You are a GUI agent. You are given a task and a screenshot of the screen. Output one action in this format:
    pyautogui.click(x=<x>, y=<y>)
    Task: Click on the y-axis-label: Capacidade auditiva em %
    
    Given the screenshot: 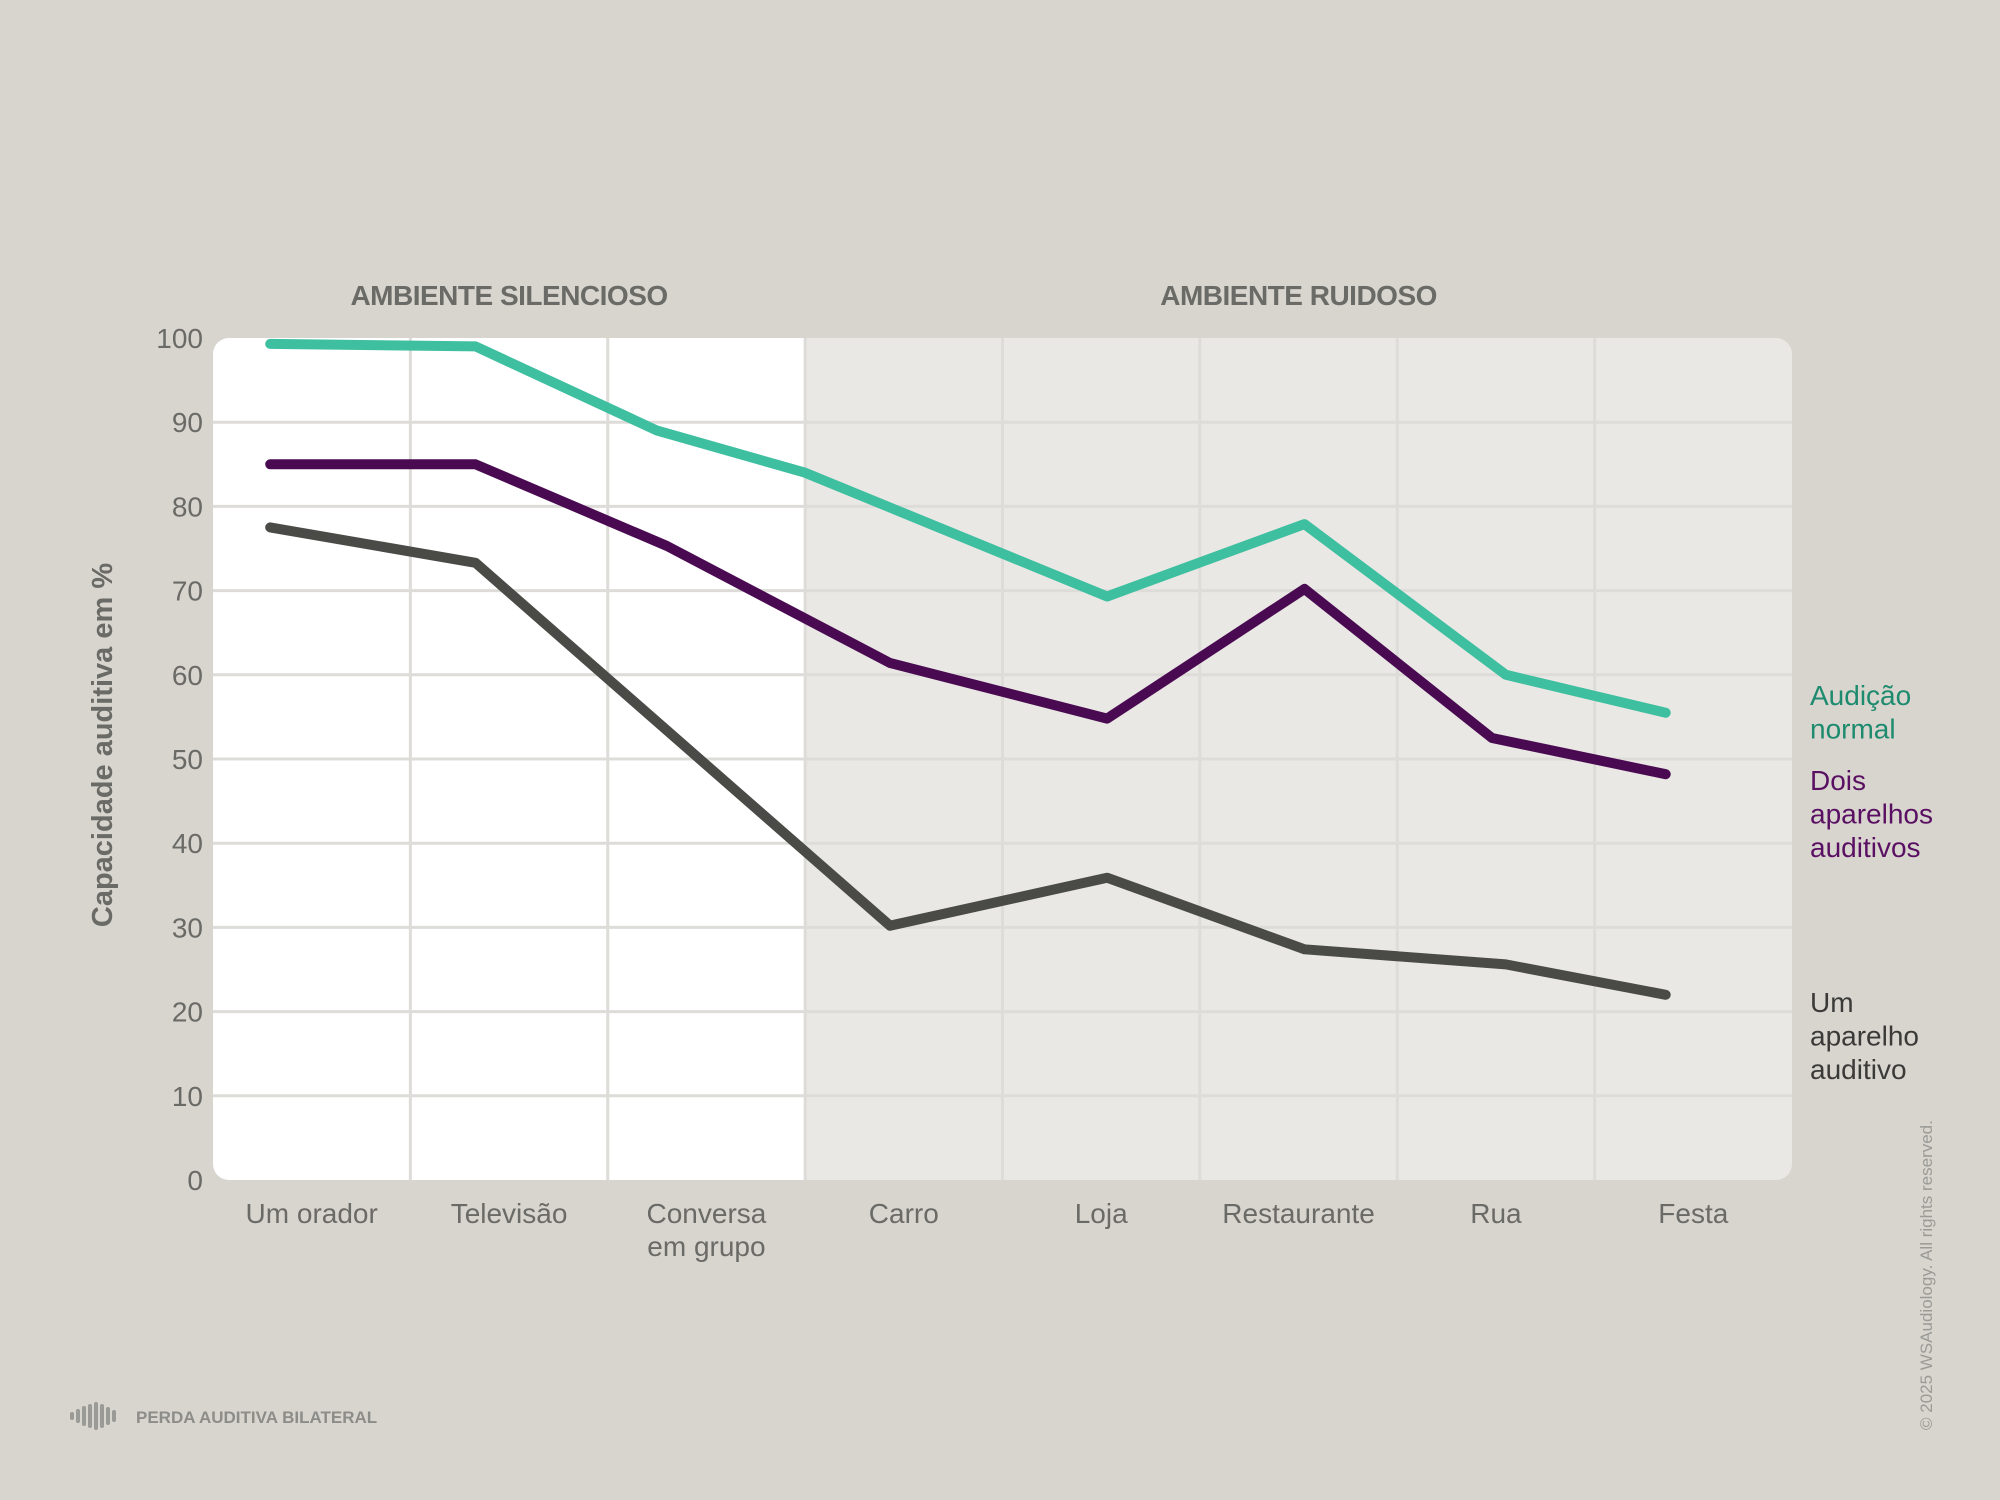 What is the action you would take?
    pyautogui.click(x=103, y=745)
    